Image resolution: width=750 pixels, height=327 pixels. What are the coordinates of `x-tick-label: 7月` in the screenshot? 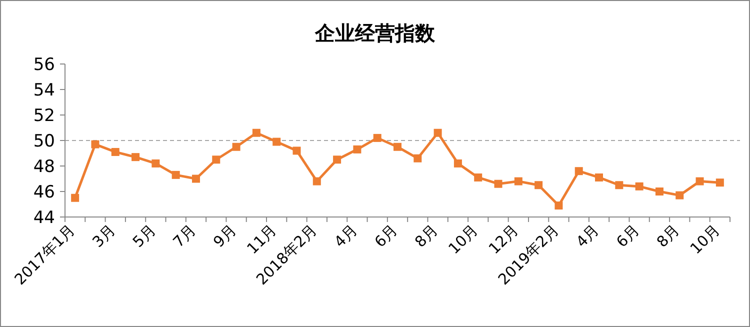 It's located at (184, 235).